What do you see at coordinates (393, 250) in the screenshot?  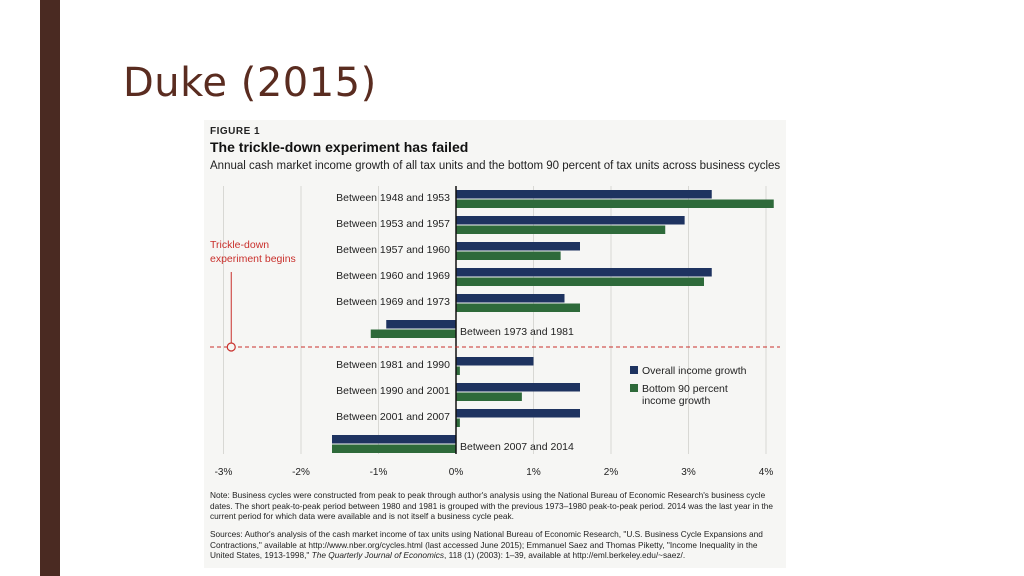 I see `category-label: Between 1957 and 1960` at bounding box center [393, 250].